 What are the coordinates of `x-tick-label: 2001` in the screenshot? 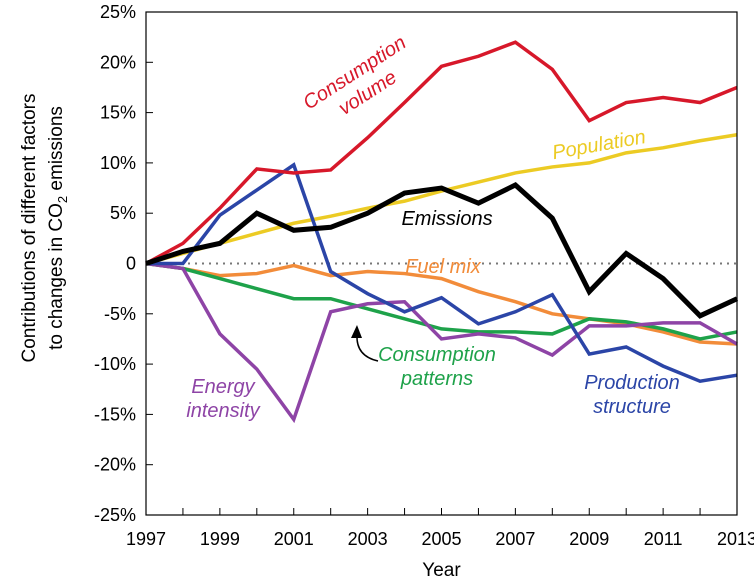 It's located at (294, 539).